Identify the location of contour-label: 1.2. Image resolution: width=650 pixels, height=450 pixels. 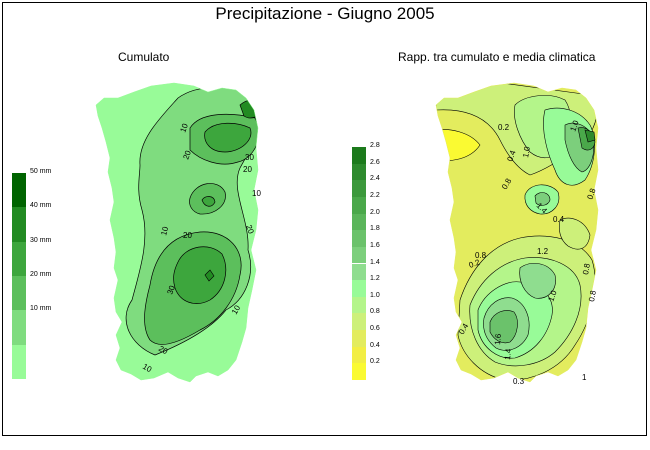
(543, 251).